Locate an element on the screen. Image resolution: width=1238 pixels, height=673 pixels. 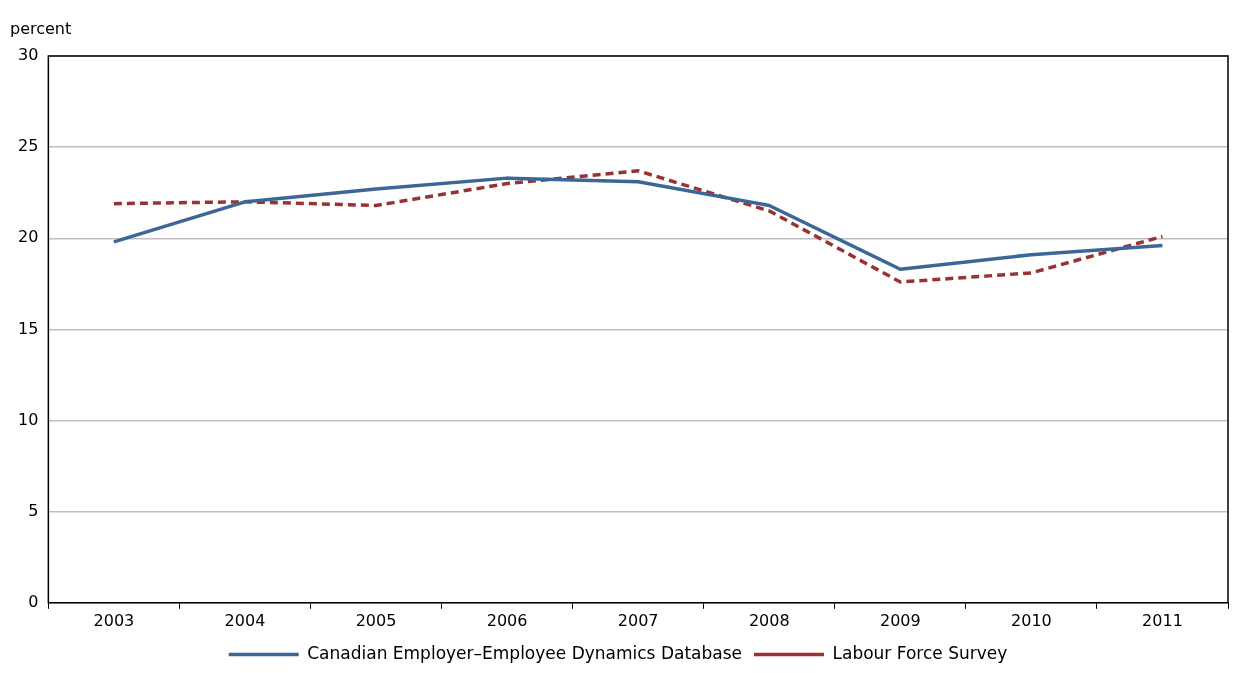
y-tick-label: 5 is located at coordinates (33, 510).